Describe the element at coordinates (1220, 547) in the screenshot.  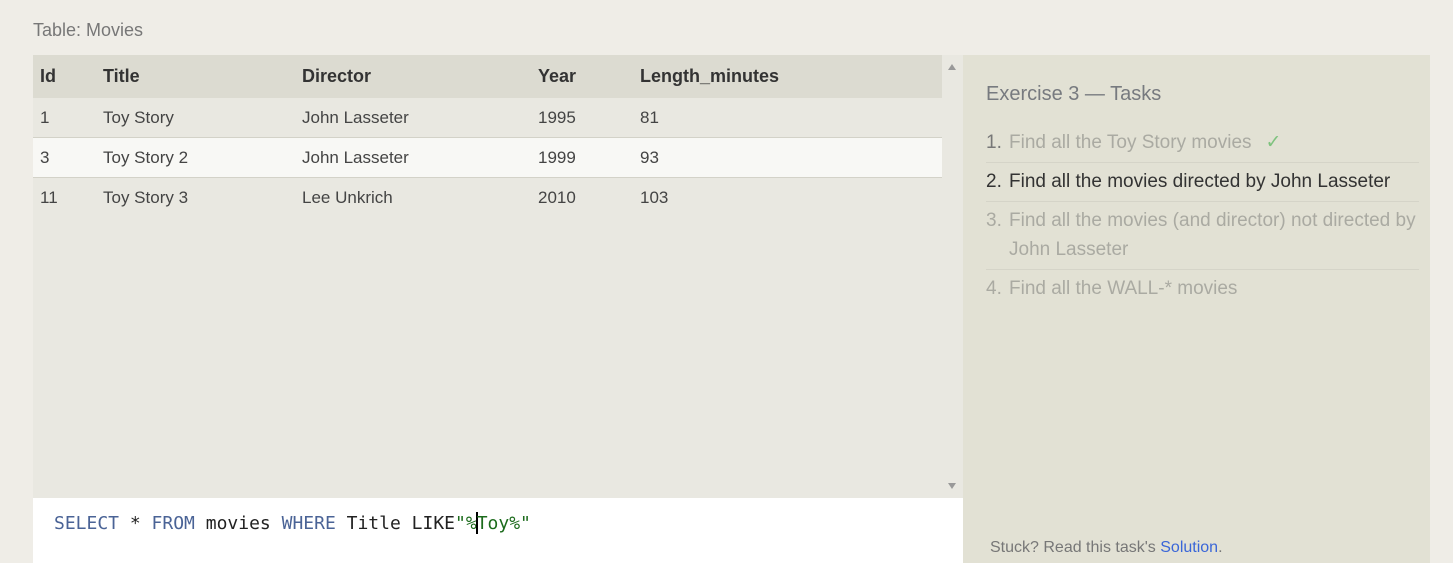
I see `stuck-period: .` at that location.